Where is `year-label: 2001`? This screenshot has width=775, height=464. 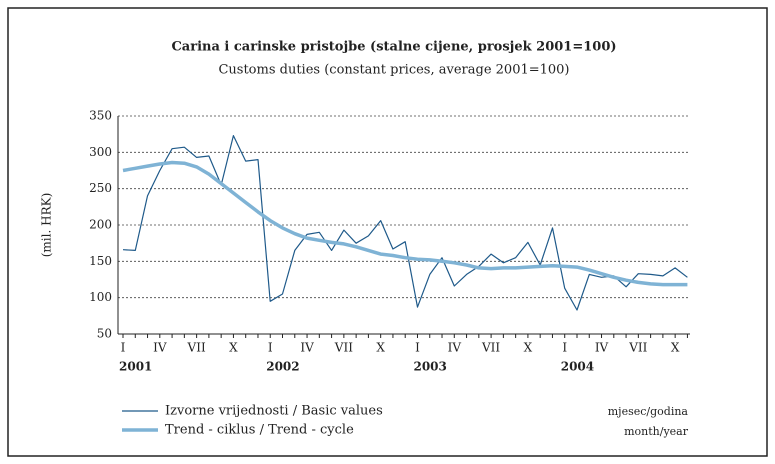
year-label: 2001 is located at coordinates (135, 367).